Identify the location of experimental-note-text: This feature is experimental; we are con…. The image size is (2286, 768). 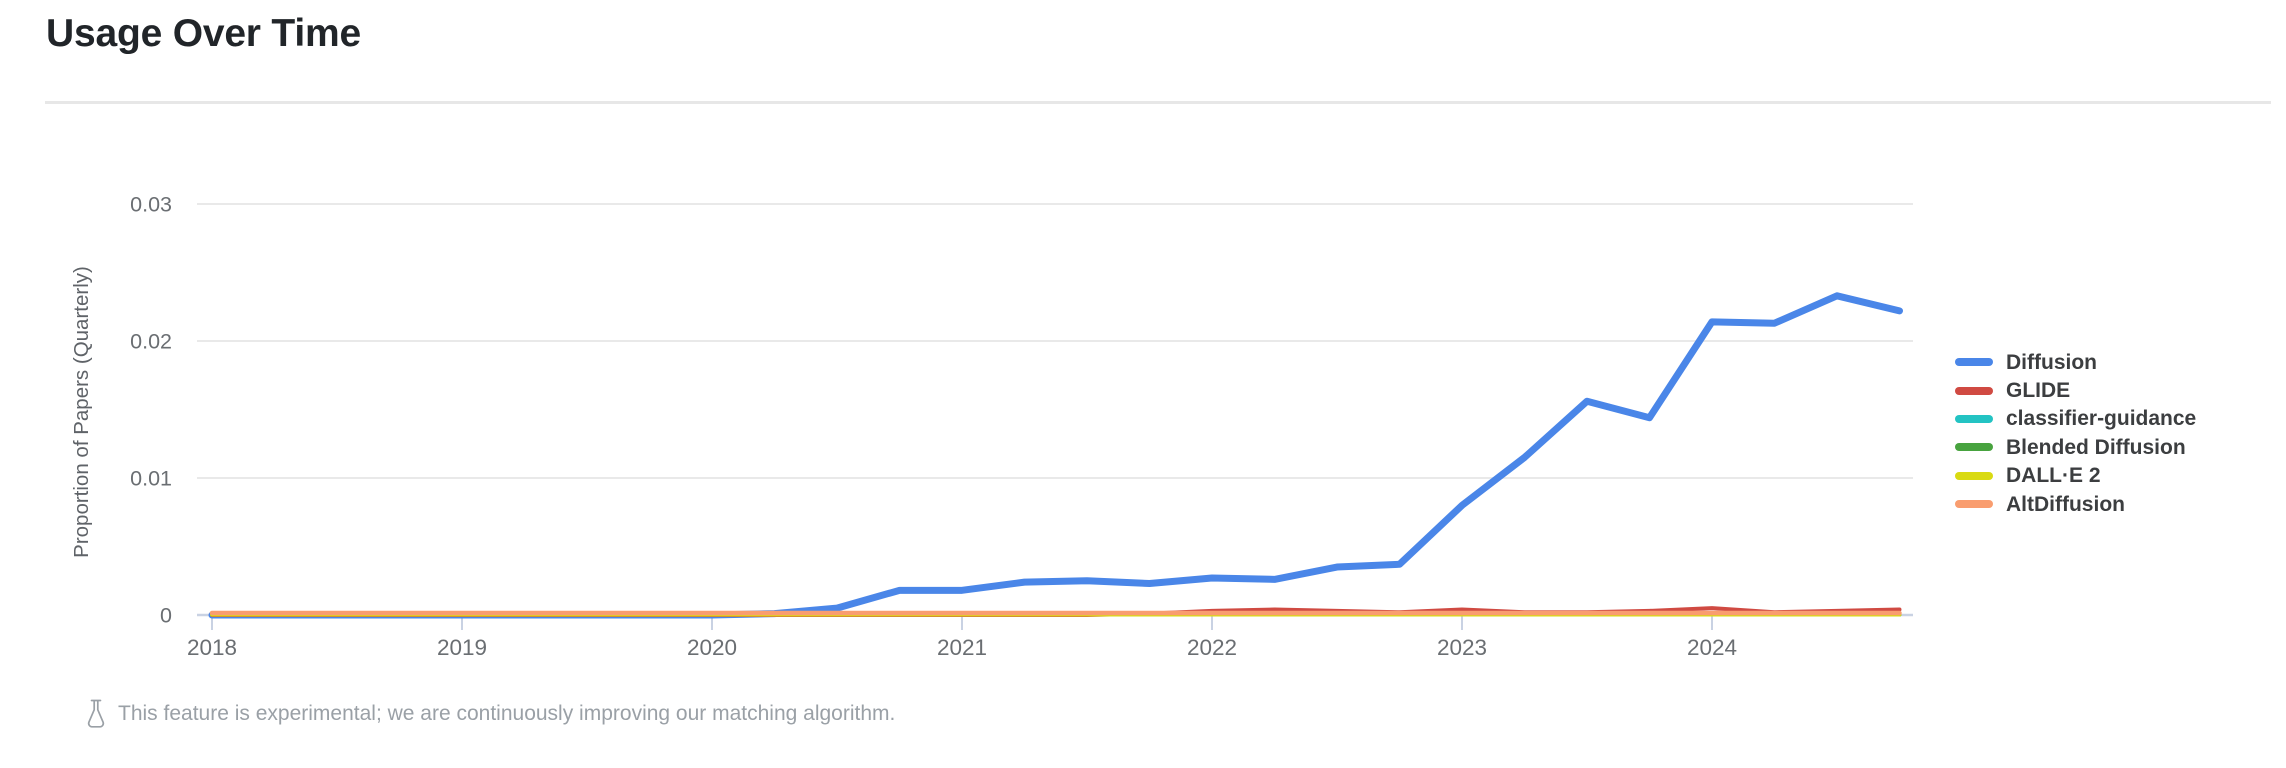
(507, 713).